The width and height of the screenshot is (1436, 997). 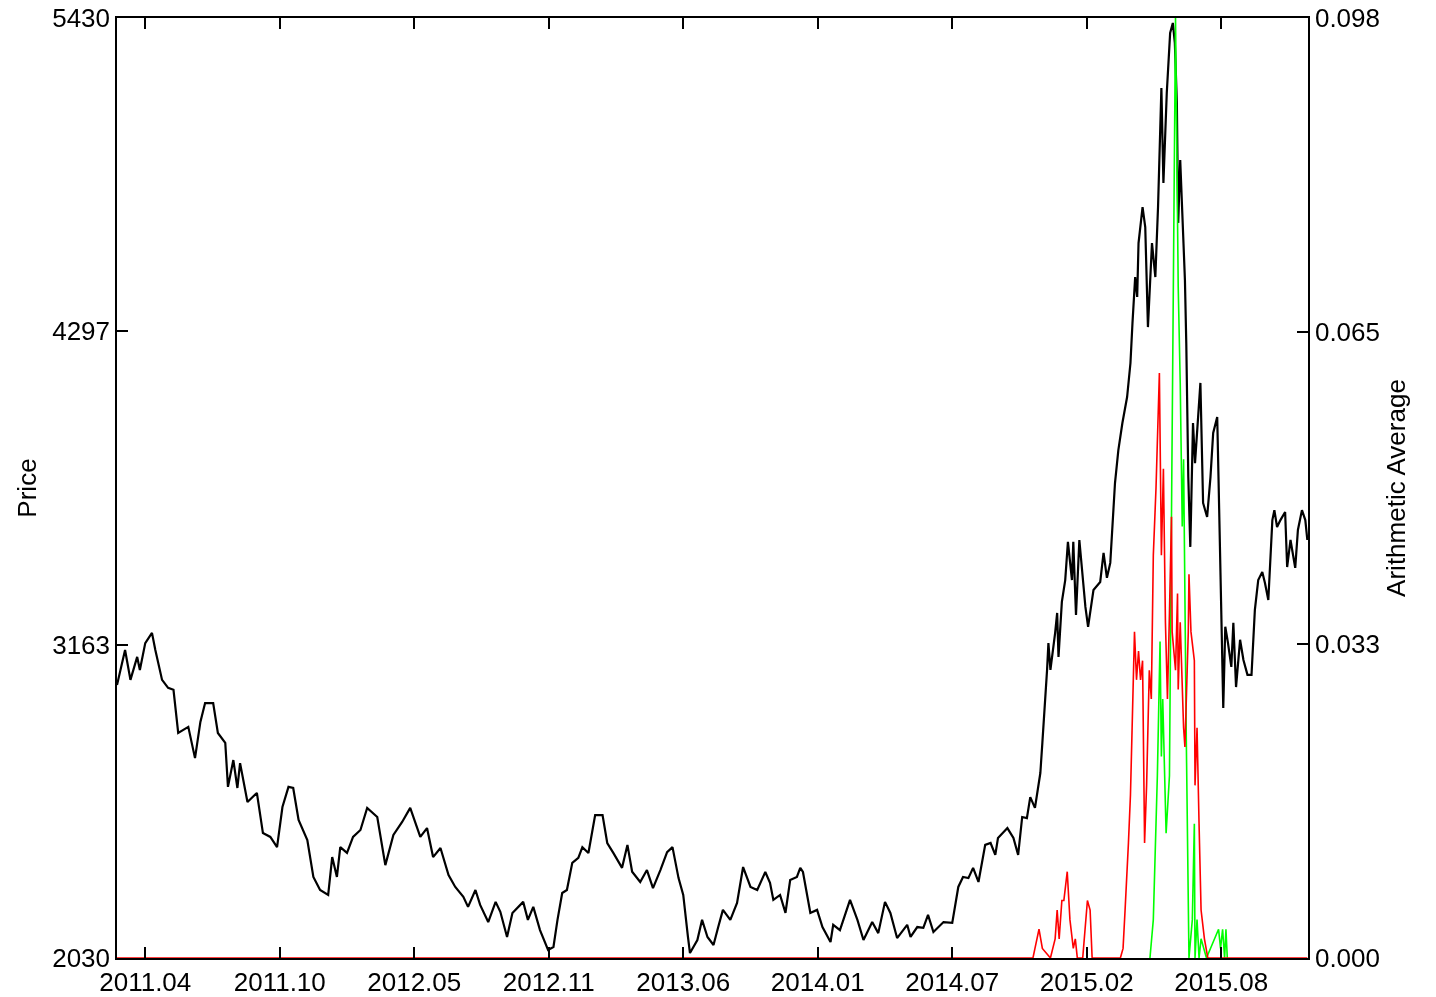 I want to click on y2-tick-label: 0.065, so click(x=1347, y=331).